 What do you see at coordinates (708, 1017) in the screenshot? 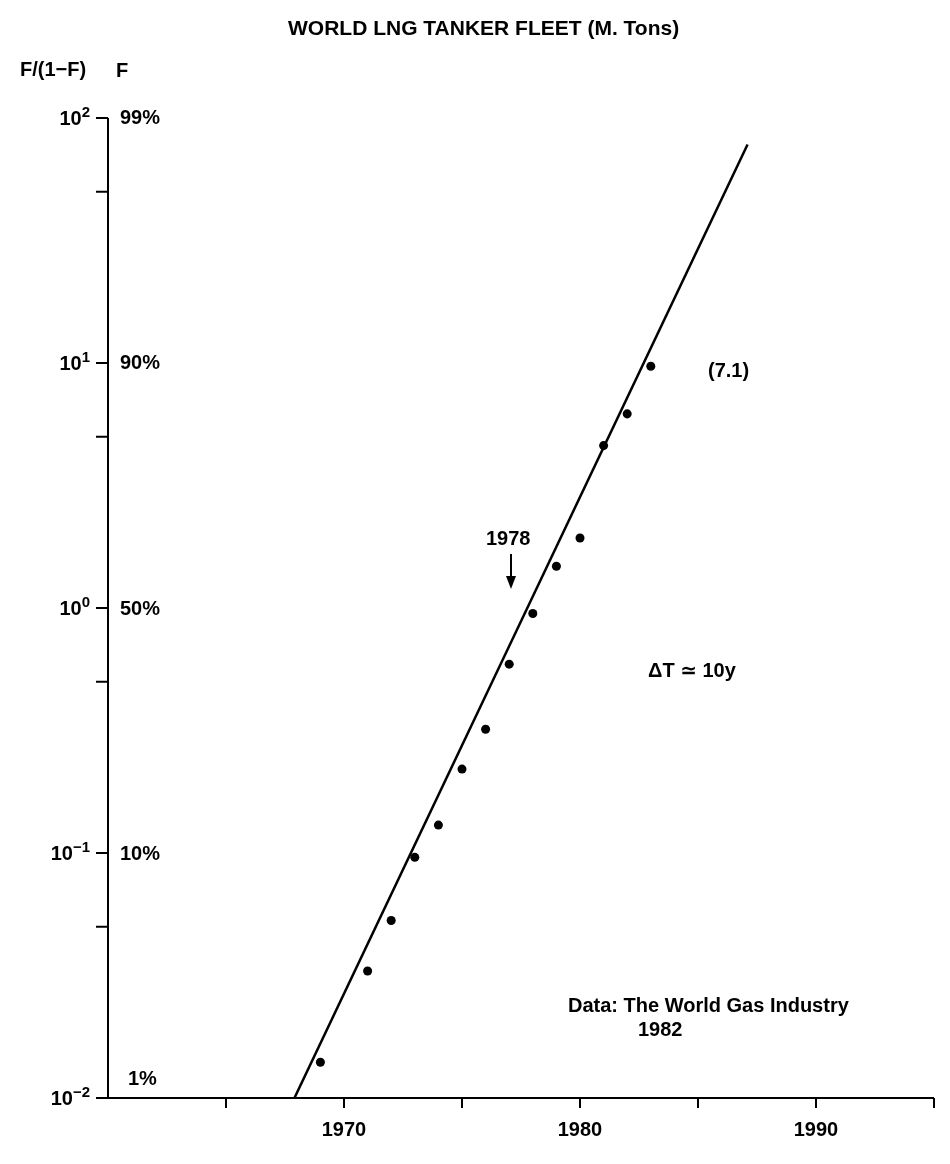
I see `annotation: Data: The World Gas Industry 1982` at bounding box center [708, 1017].